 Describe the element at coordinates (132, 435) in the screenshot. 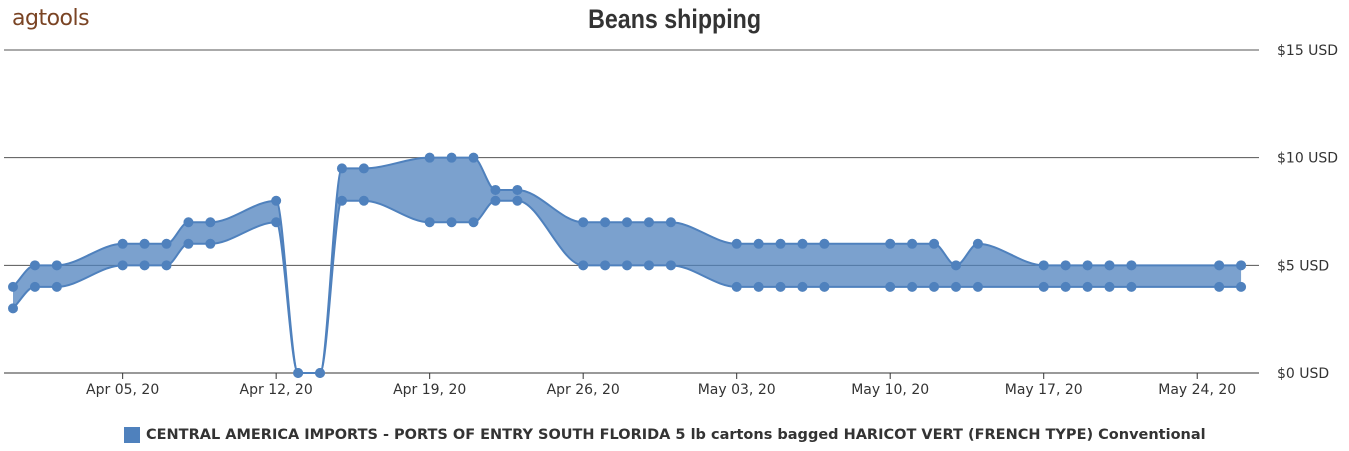

I see `legend-swatch` at that location.